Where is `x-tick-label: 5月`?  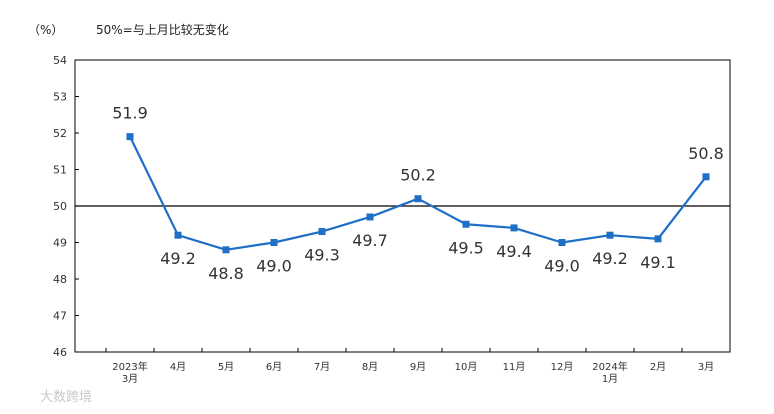 x-tick-label: 5月 is located at coordinates (226, 367).